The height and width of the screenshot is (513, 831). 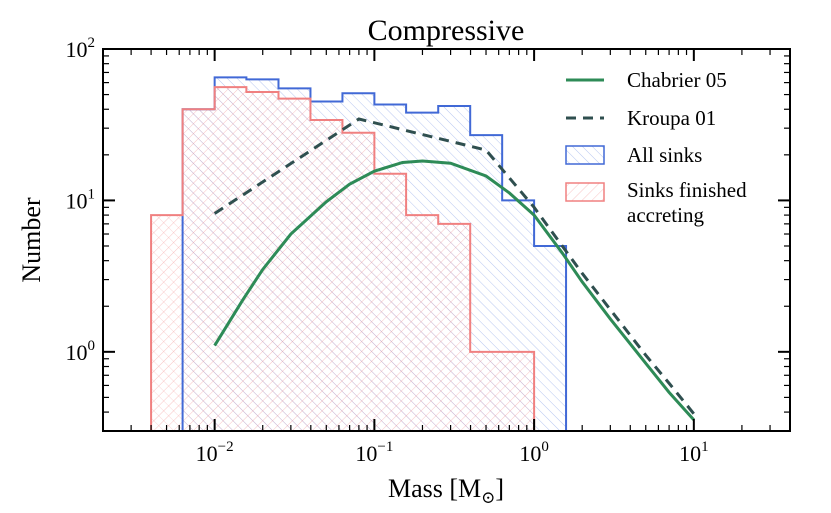 I want to click on legend-finished-label-2: accreting, so click(x=665, y=215).